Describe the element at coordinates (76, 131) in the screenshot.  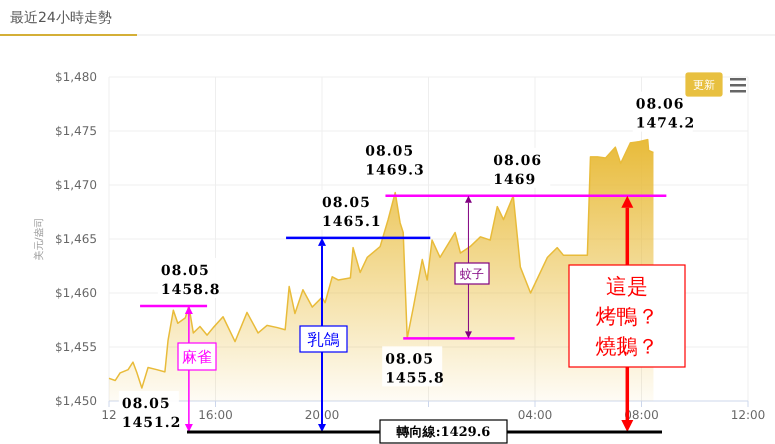
I see `y-tick-label: $1,475` at that location.